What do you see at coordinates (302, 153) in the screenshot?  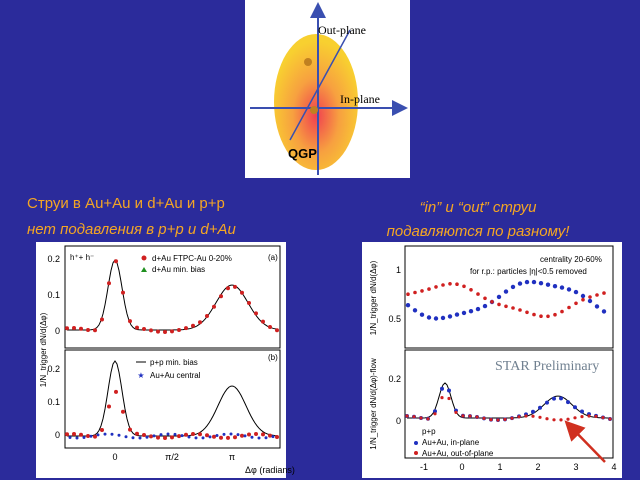 I see `label: QGP` at bounding box center [302, 153].